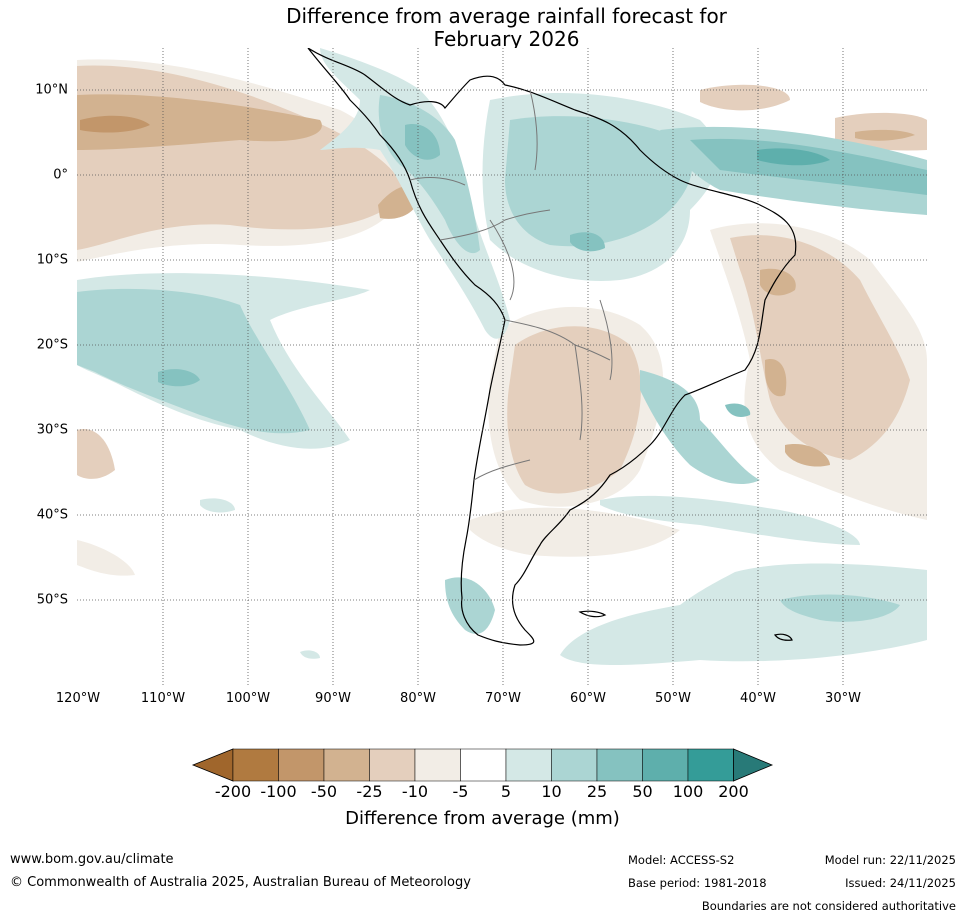 Image resolution: width=965 pixels, height=919 pixels. What do you see at coordinates (551, 791) in the screenshot?
I see `colorbar-tick-7: 10` at bounding box center [551, 791].